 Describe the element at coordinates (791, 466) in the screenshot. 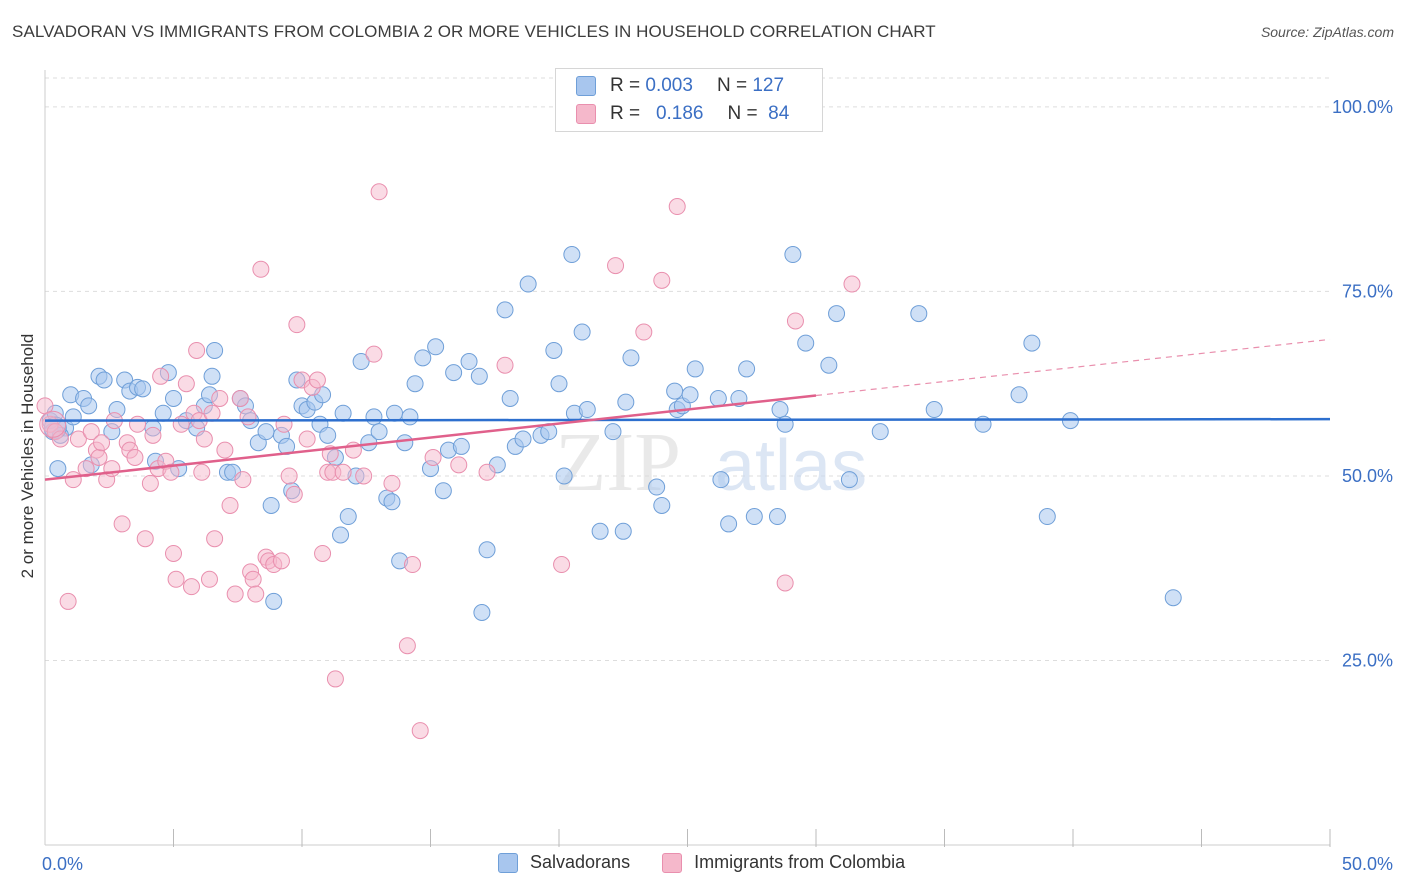

I see `watermark-atlas: atlas` at that location.